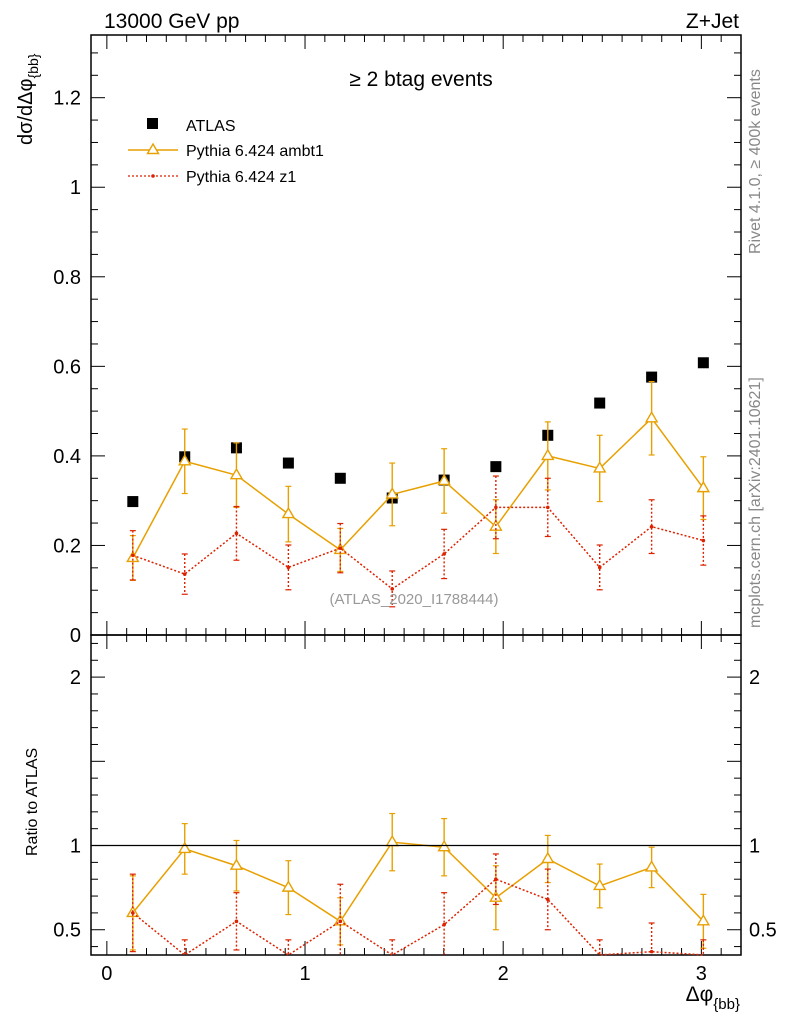  Describe the element at coordinates (75, 188) in the screenshot. I see `y-tick-label: 1` at that location.